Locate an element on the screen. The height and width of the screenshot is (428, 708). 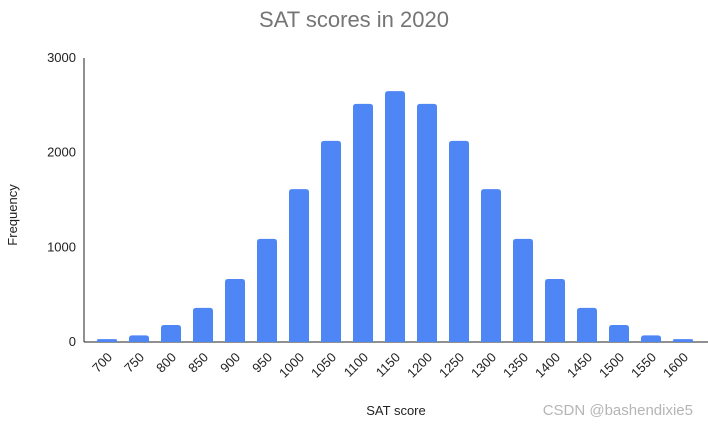
x-tick-label: 1250 is located at coordinates (451, 365).